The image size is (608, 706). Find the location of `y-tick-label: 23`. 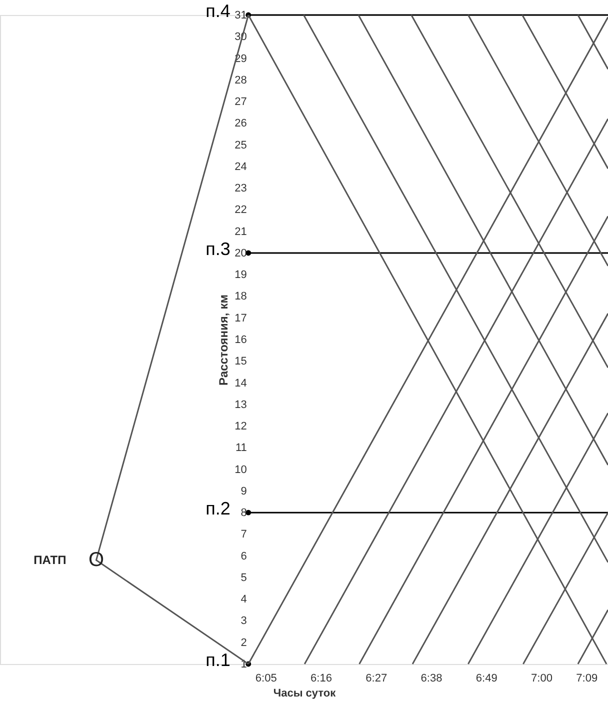

y-tick-label: 23 is located at coordinates (240, 188).